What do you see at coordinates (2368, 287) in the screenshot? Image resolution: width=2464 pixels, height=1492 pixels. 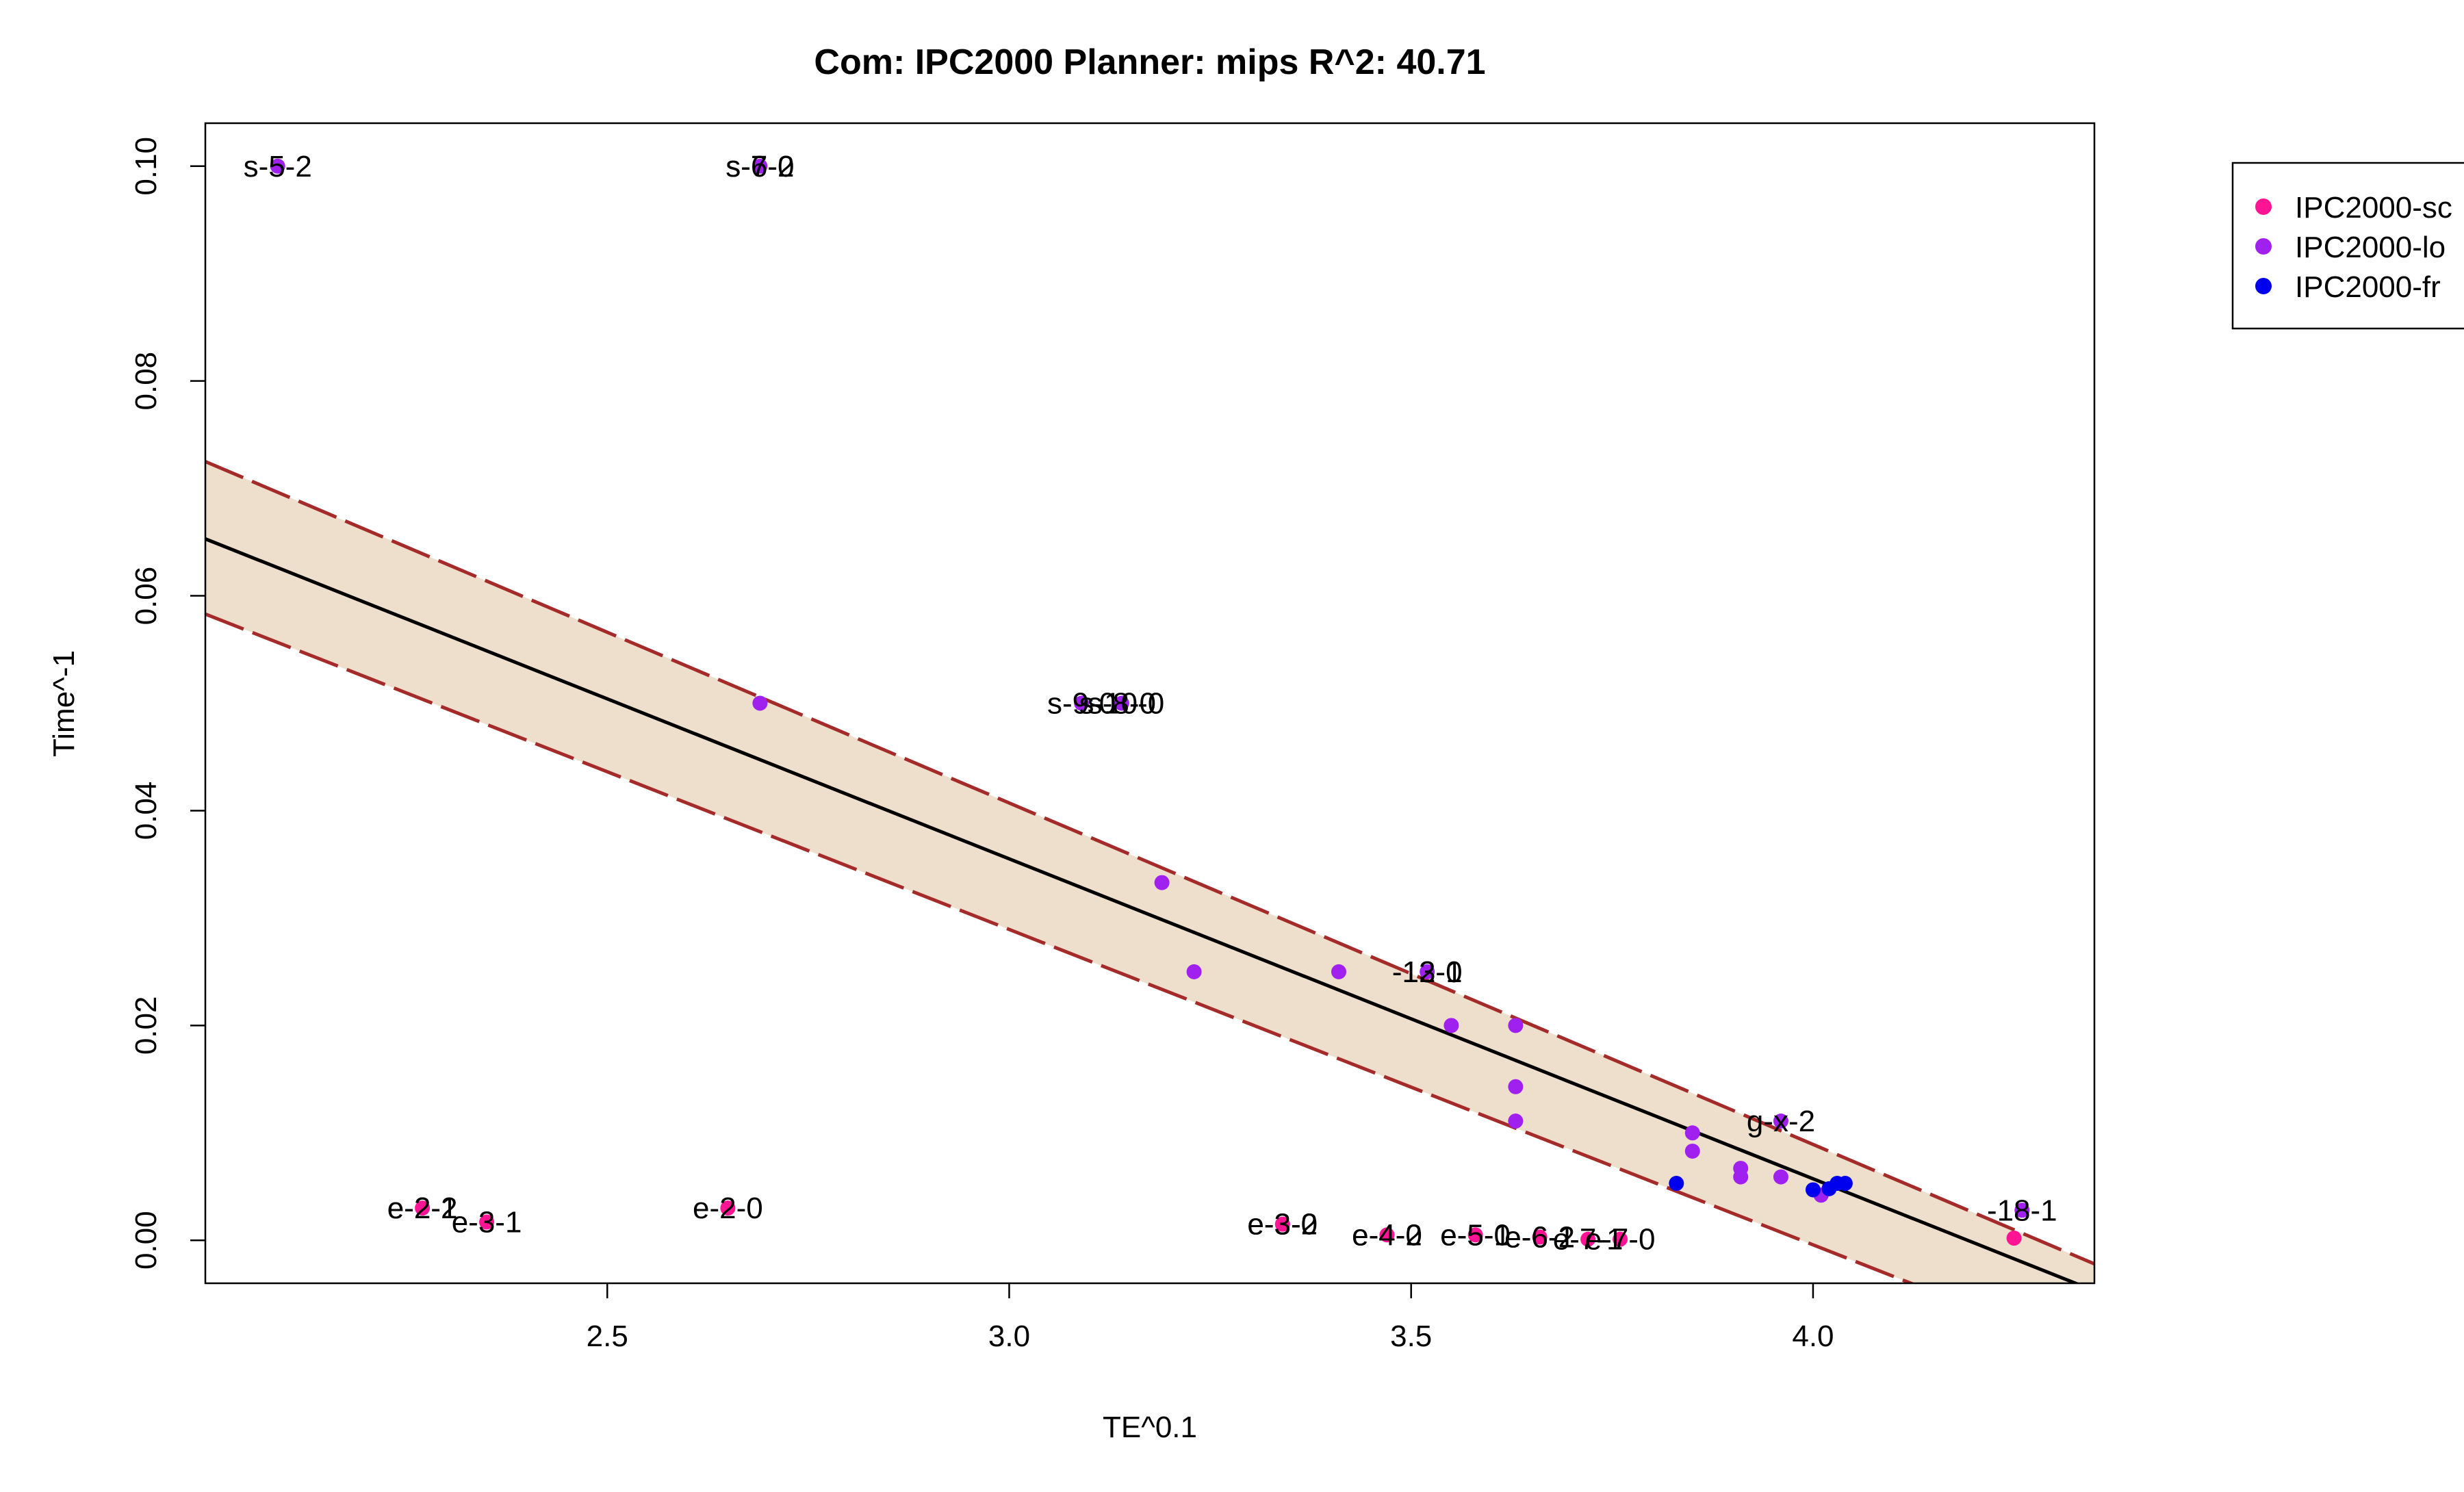 I see `legend-label: IPC2000-fr` at bounding box center [2368, 287].